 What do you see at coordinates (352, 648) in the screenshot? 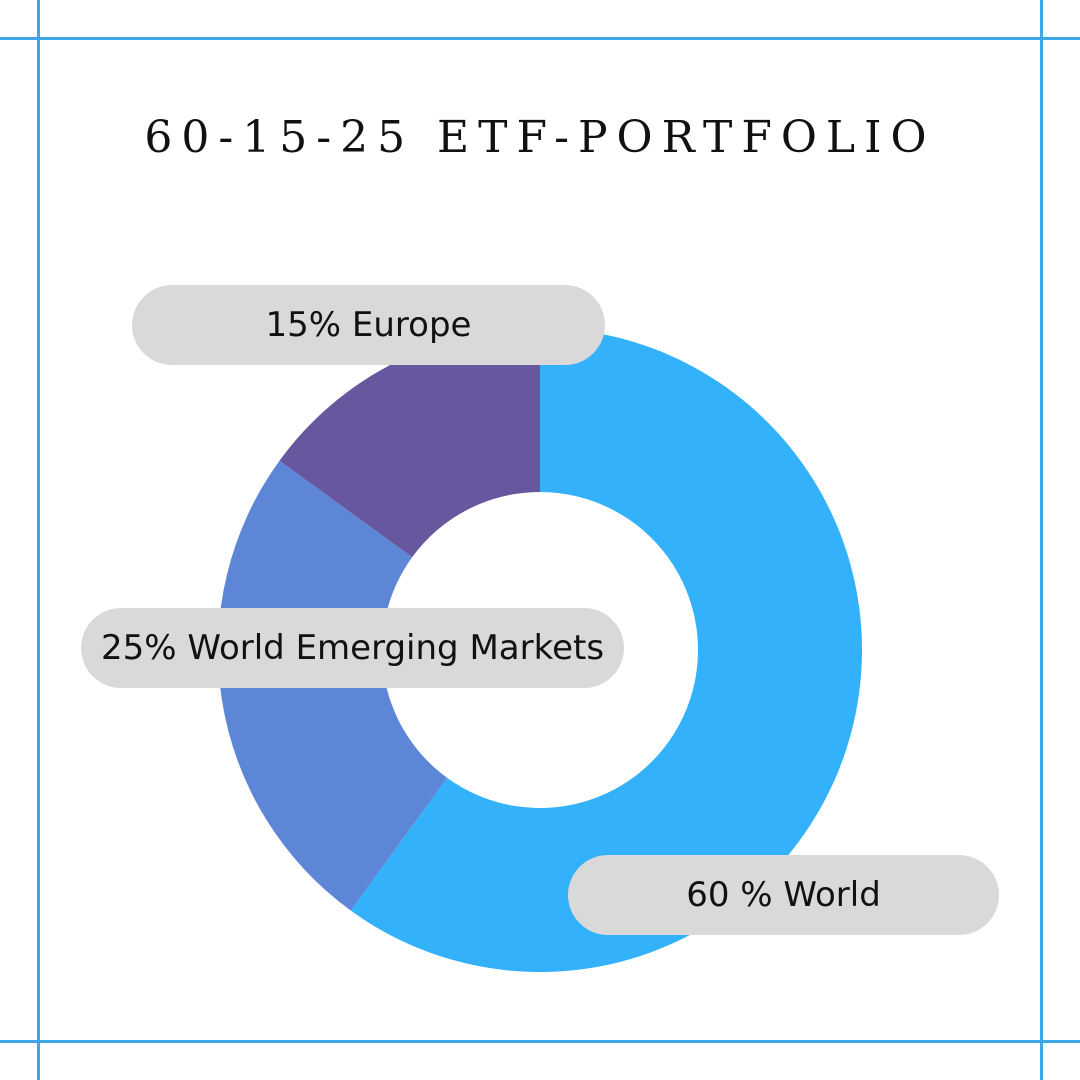
I see `slice-label-emerging-markets: 25% World Emerging Markets` at bounding box center [352, 648].